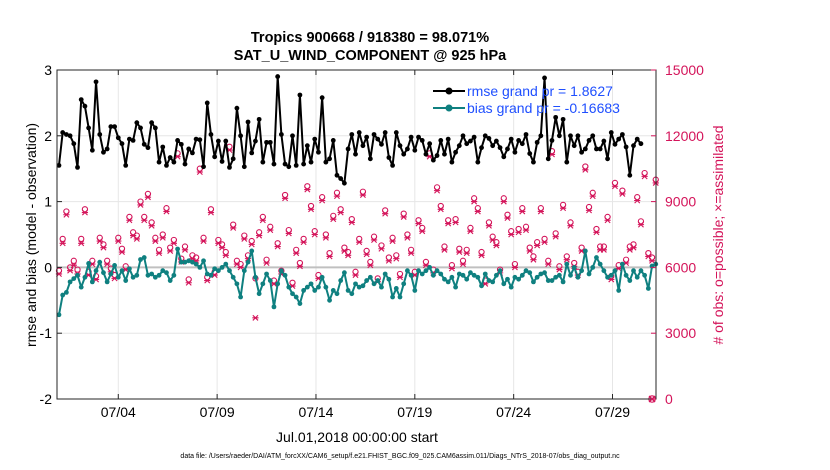 This screenshot has height=470, width=830. What do you see at coordinates (540, 91) in the screenshot?
I see `legend-rmse-label: rmse grand pr = 1.8627` at bounding box center [540, 91].